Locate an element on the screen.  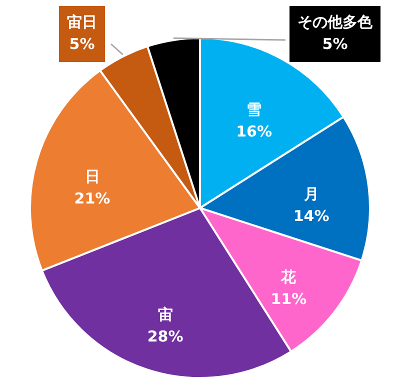
data-label: 21% is located at coordinates (92, 199).